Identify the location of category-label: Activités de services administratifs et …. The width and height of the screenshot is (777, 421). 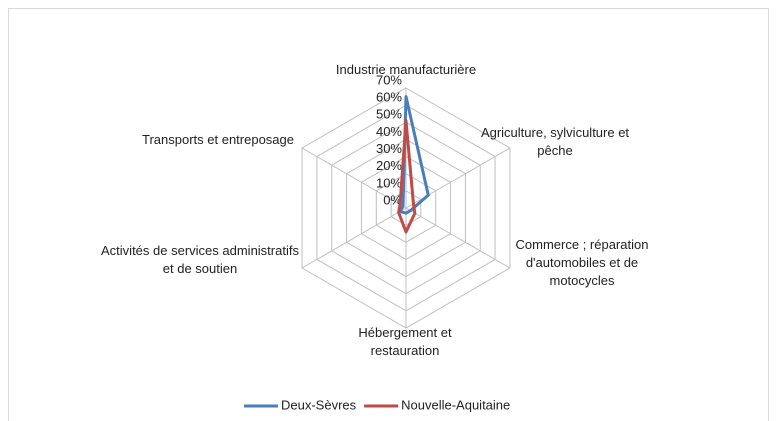
(200, 259).